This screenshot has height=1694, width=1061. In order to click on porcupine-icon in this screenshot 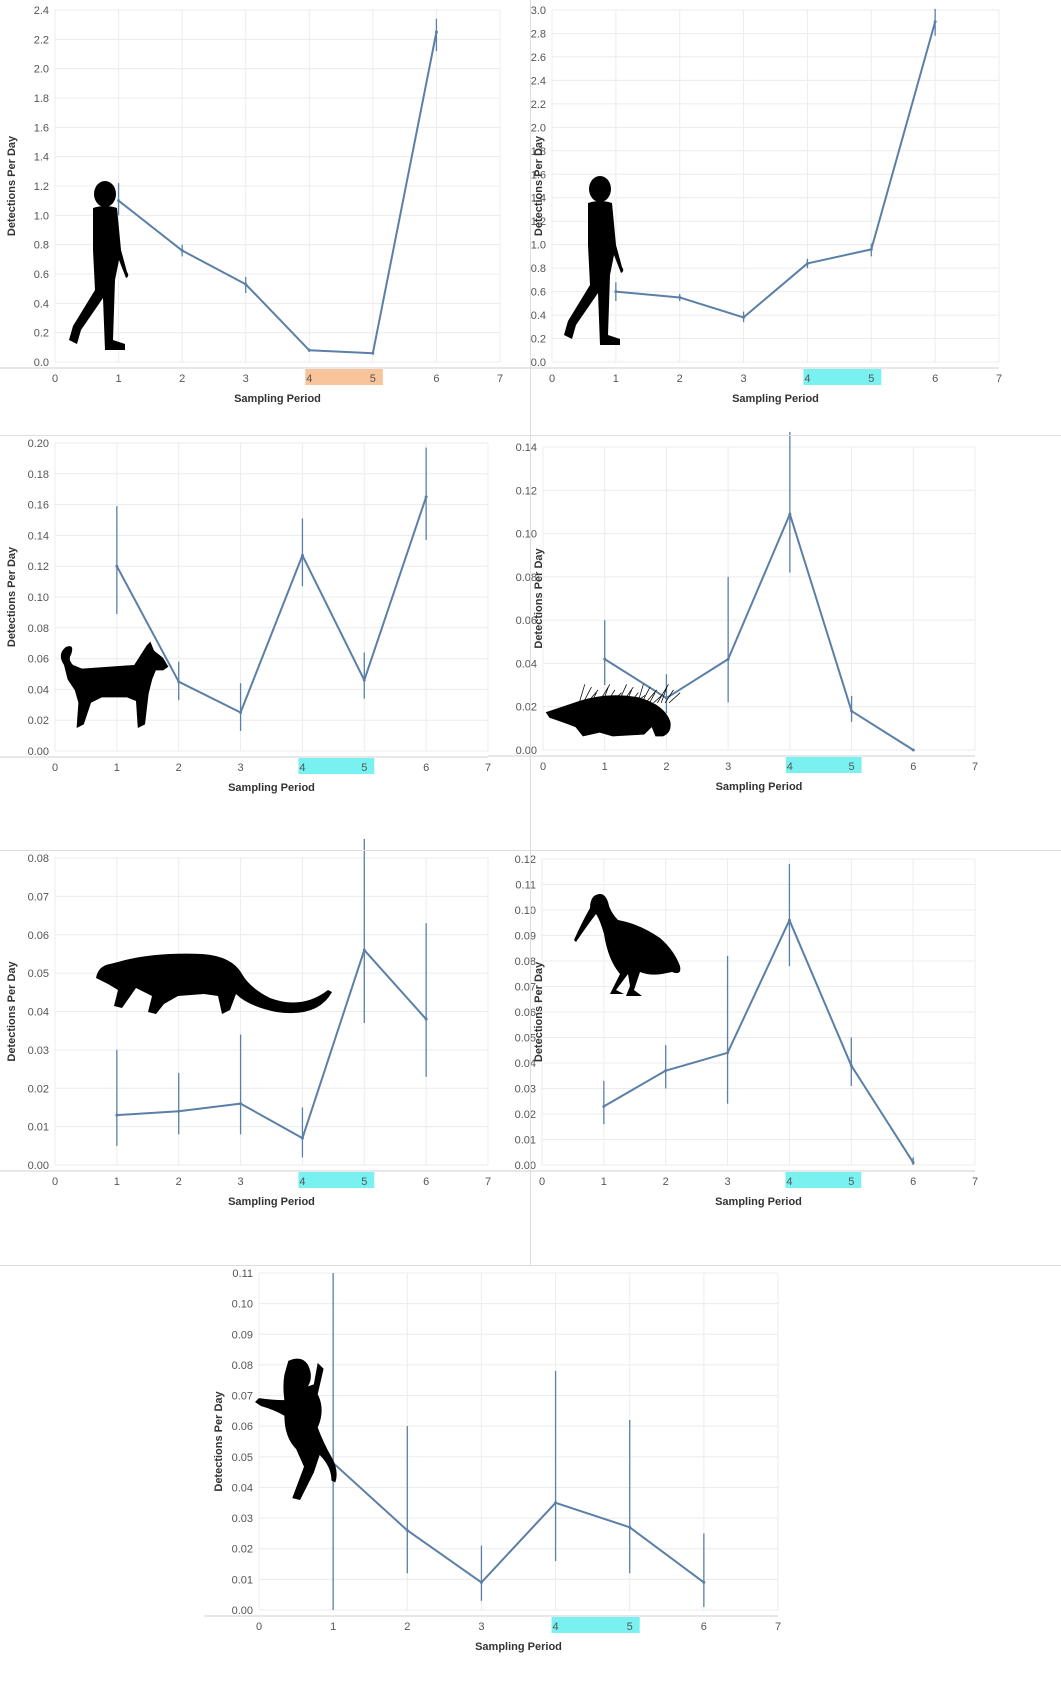, I will do `click(613, 710)`.